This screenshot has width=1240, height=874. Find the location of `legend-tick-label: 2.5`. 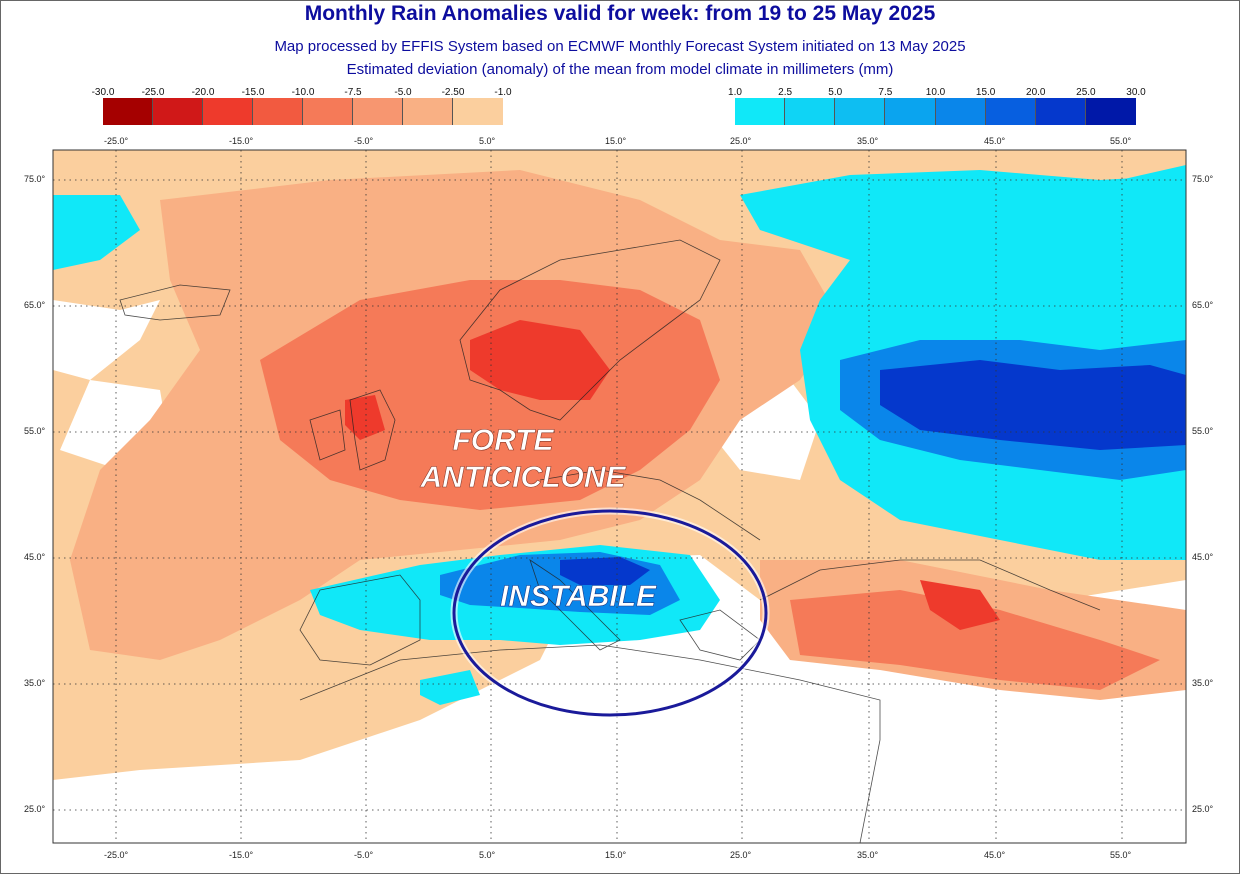

legend-tick-label: 2.5 is located at coordinates (785, 92).